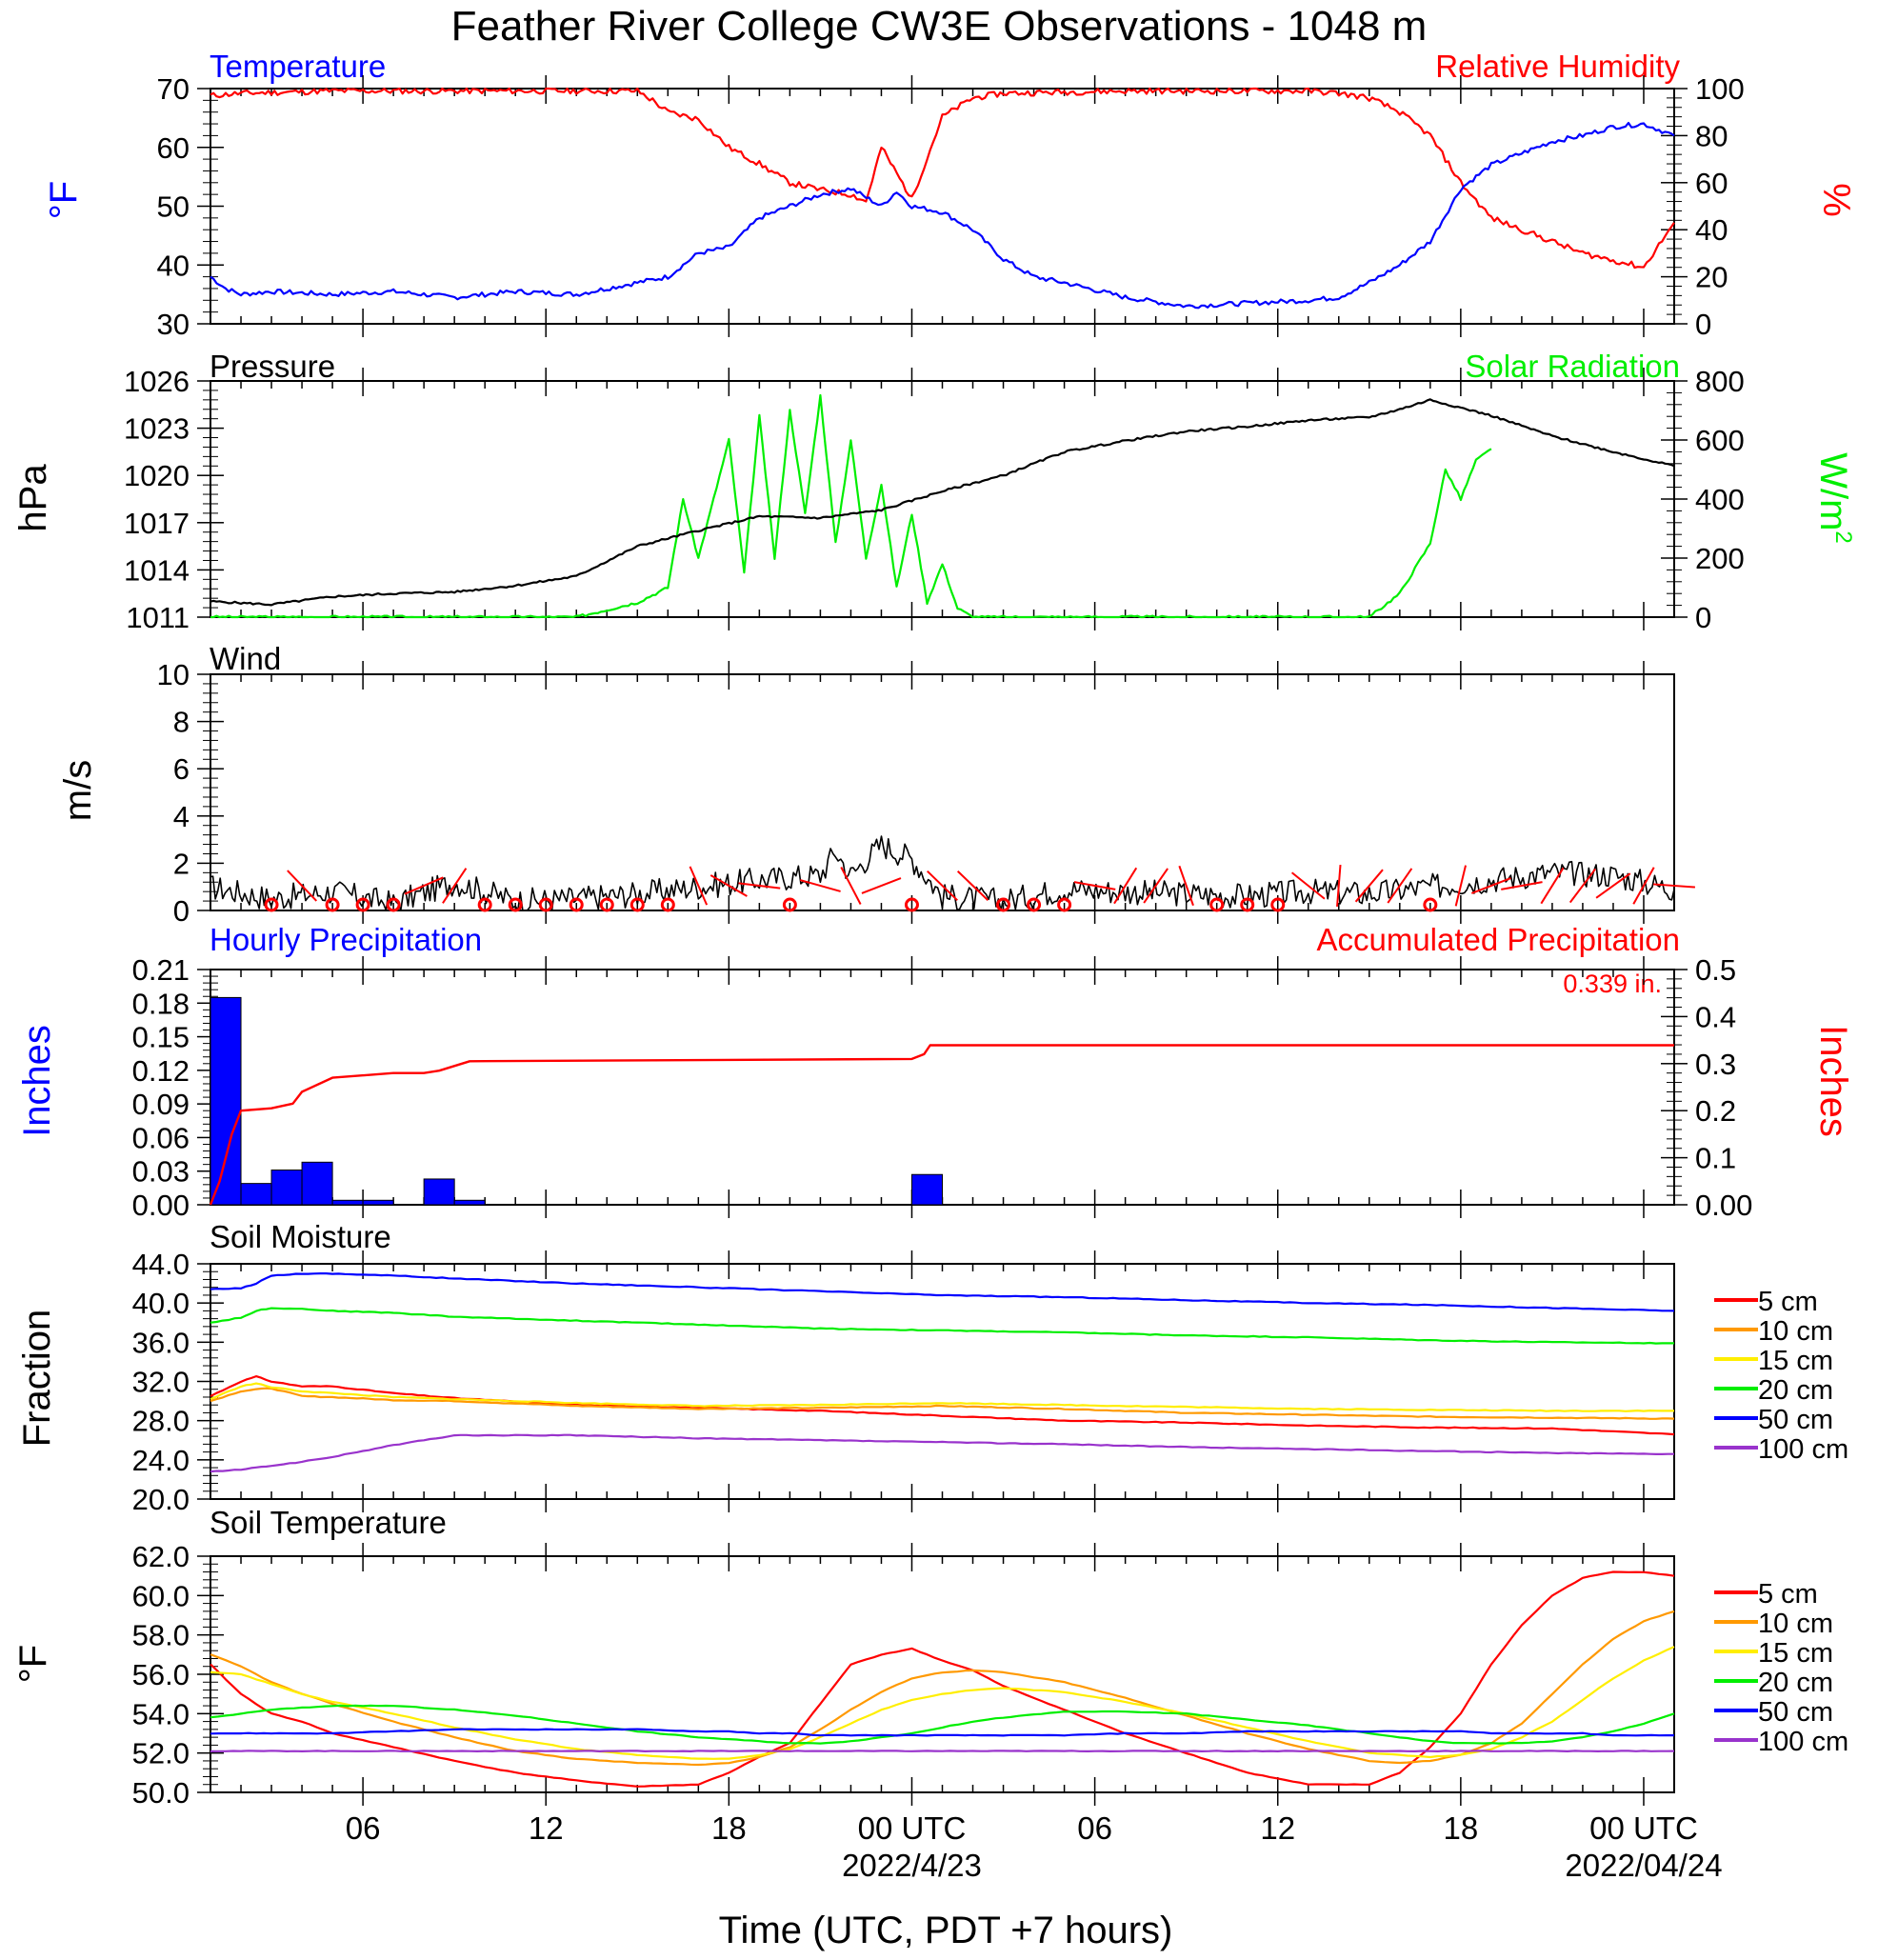  I want to click on soil-moisture-line-10cm, so click(942, 1403).